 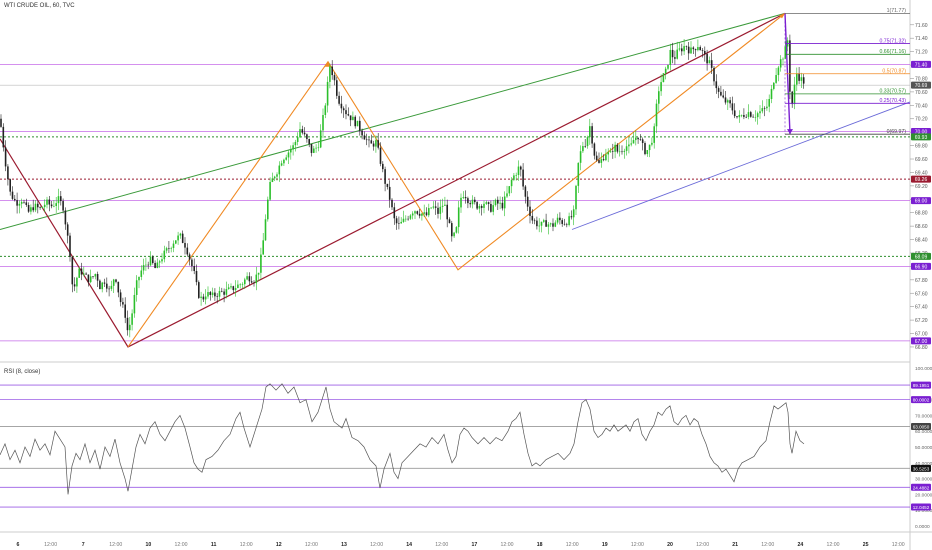 I want to click on price-tick-label: 70.60, so click(x=921, y=93).